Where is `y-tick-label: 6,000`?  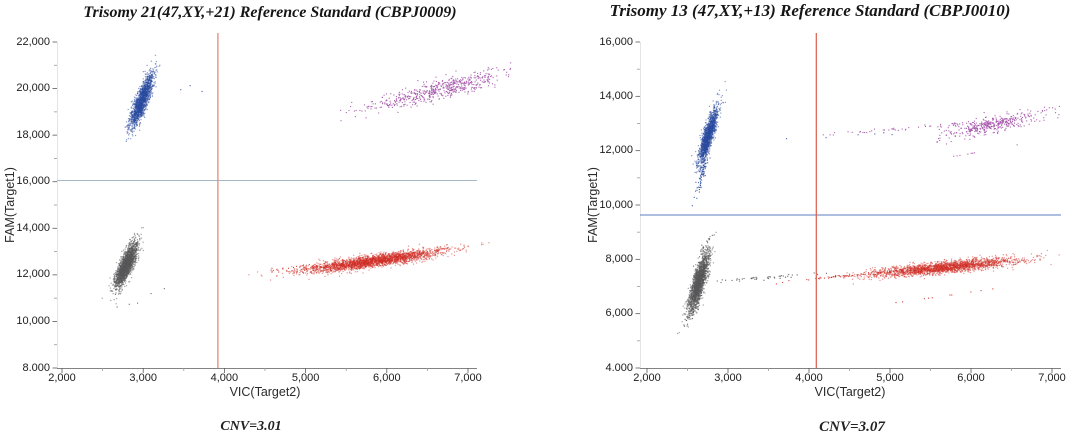 y-tick-label: 6,000 is located at coordinates (619, 313).